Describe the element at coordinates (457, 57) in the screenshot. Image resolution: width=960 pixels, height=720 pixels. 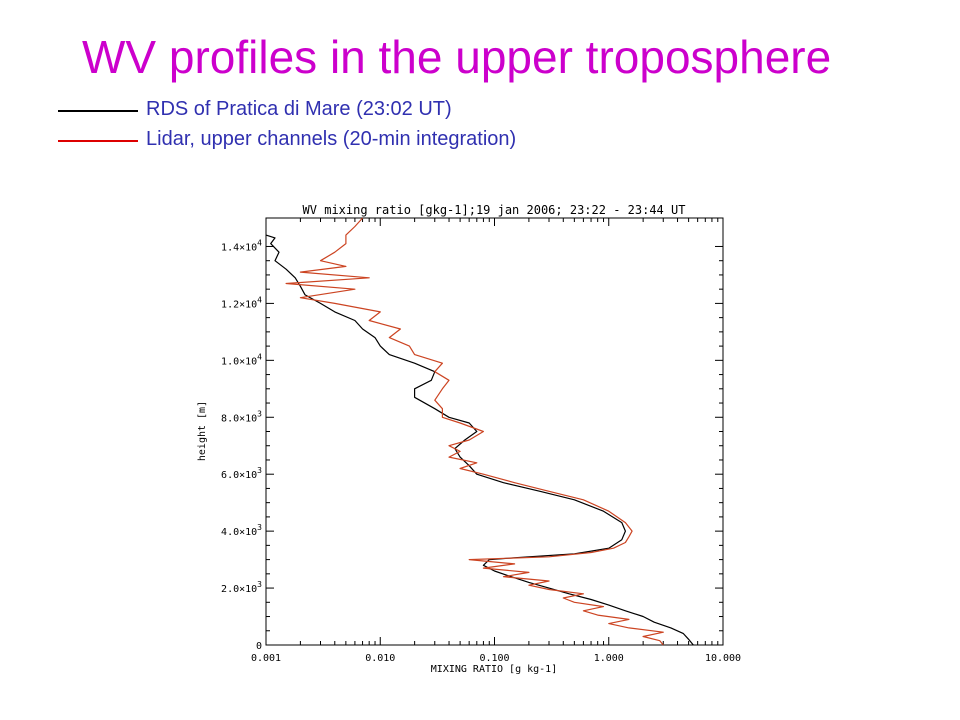
I see `slide-title: WV profiles in the upper troposphere` at that location.